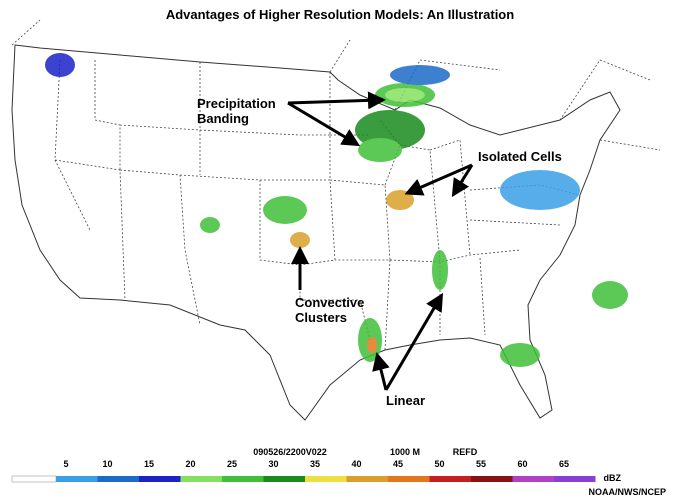 The height and width of the screenshot is (500, 680). What do you see at coordinates (290, 452) in the screenshot?
I see `valid-time: 090526/2200V022` at bounding box center [290, 452].